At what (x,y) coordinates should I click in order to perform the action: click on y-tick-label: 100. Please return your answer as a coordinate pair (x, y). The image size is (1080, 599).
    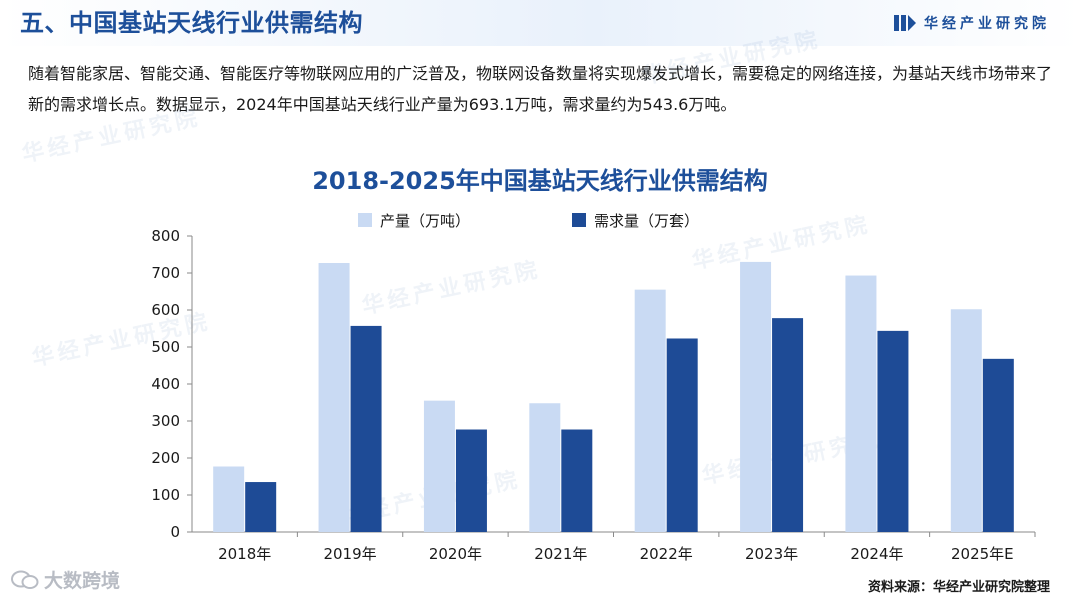
    Looking at the image, I should click on (165, 495).